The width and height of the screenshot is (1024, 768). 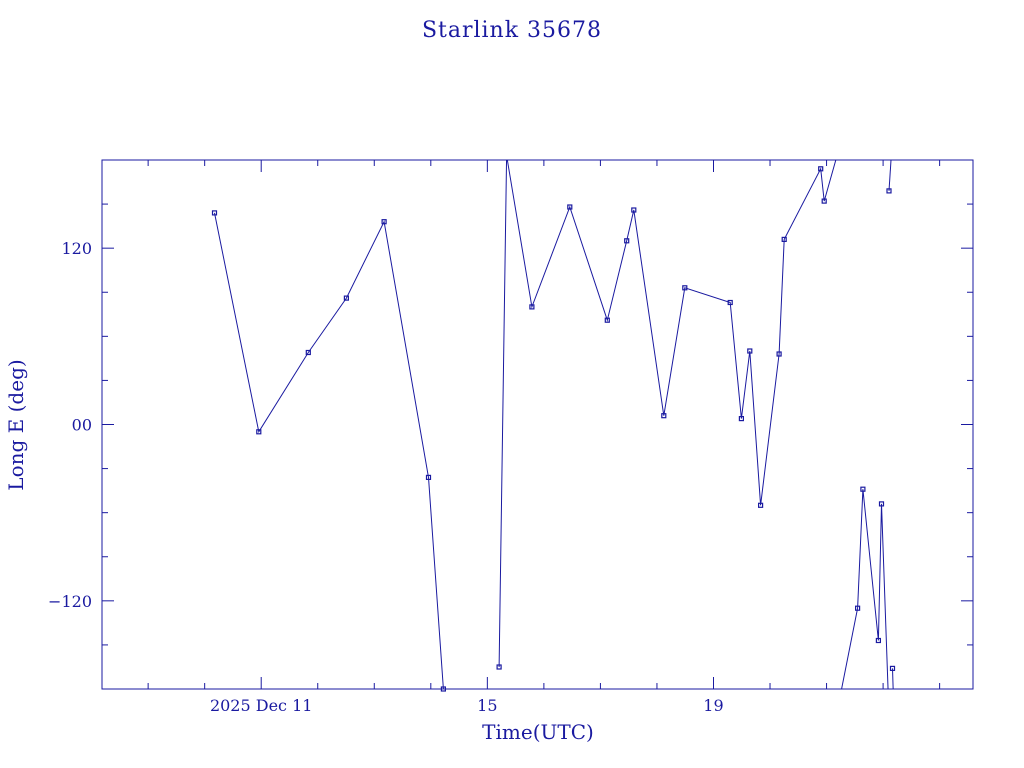 What do you see at coordinates (70, 601) in the screenshot?
I see `y-tick-label: −120` at bounding box center [70, 601].